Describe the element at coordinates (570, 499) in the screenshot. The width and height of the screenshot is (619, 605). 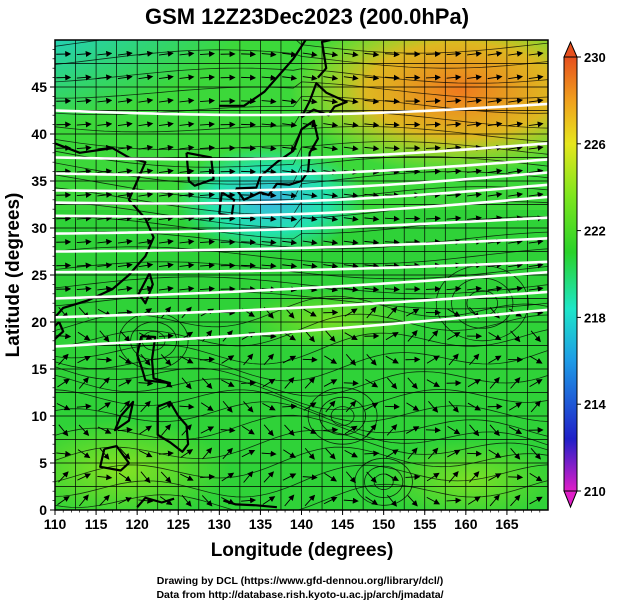
I see `colorbar-min-arrow` at that location.